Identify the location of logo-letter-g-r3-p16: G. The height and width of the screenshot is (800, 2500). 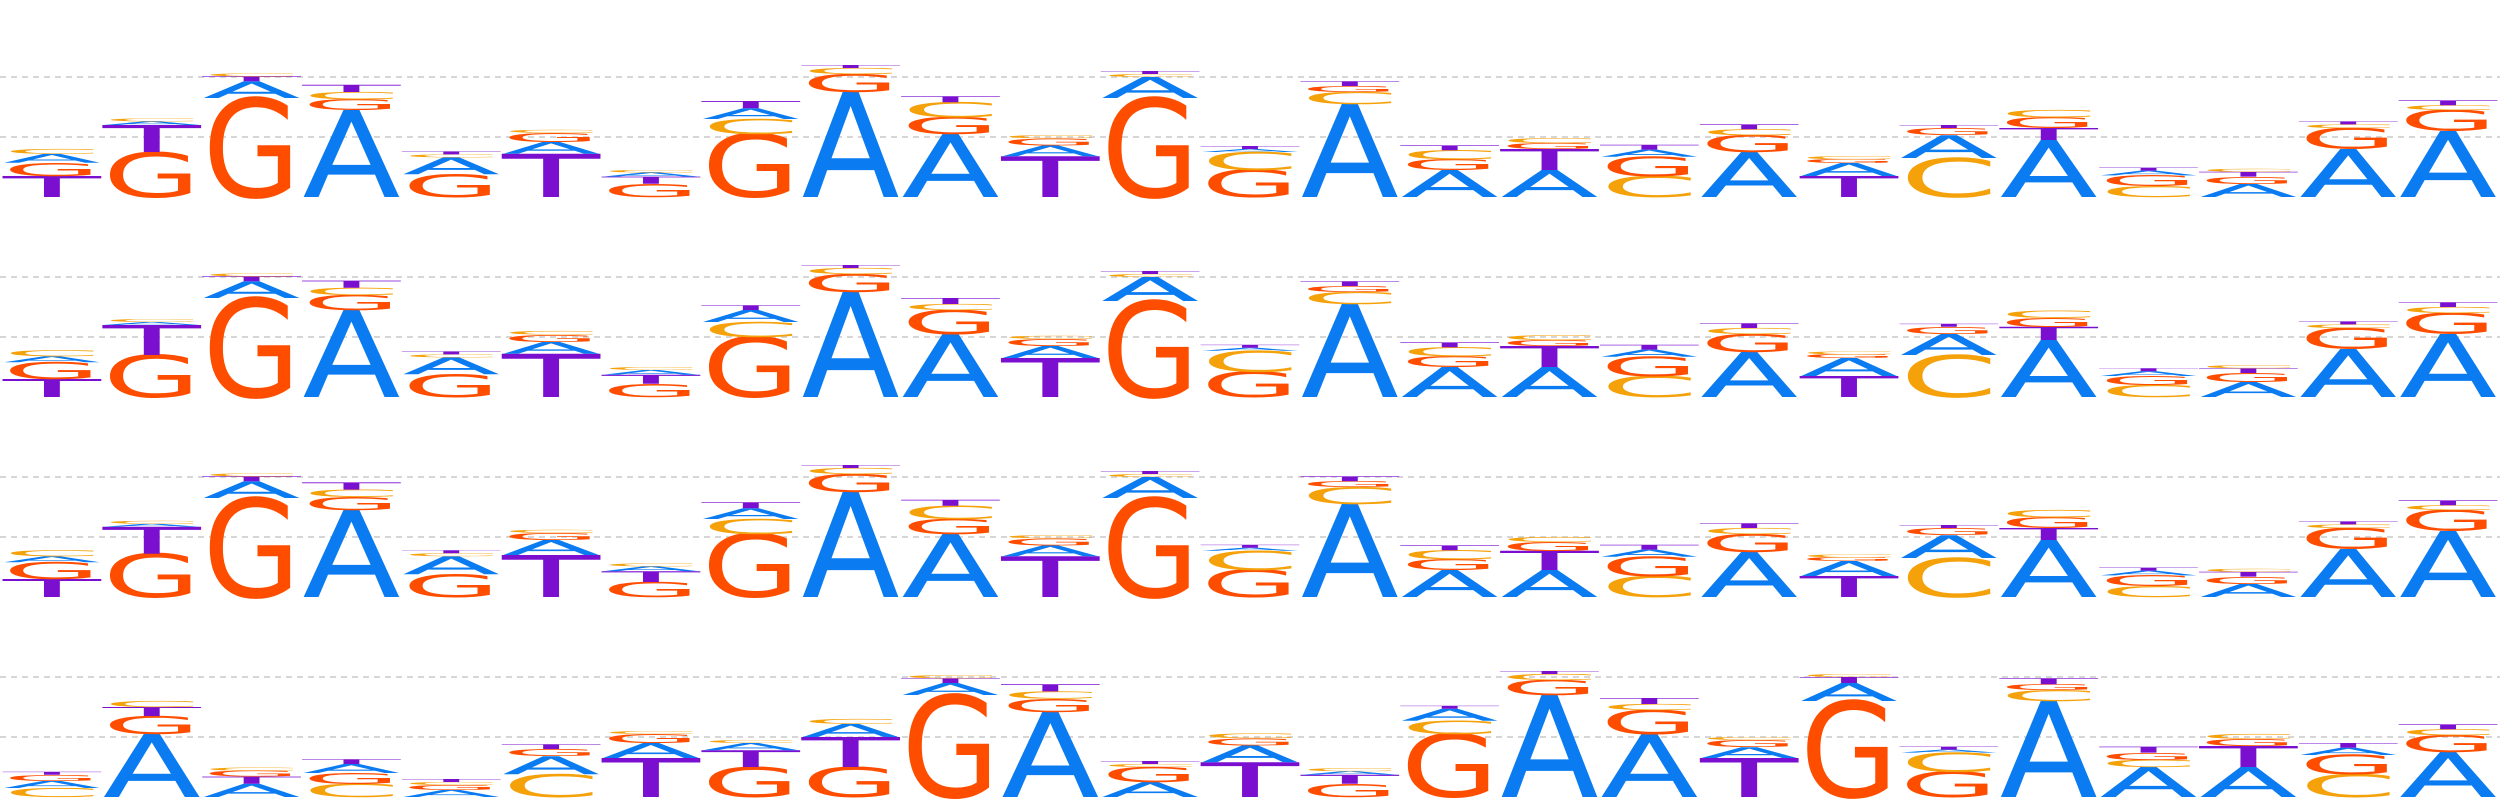
(1550, 547).